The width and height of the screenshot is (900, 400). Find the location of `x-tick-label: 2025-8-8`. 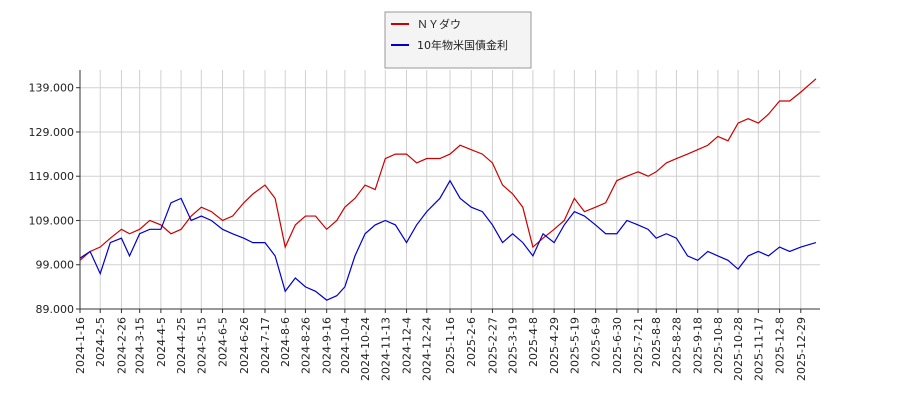

x-tick-label: 2025-8-8 is located at coordinates (656, 342).